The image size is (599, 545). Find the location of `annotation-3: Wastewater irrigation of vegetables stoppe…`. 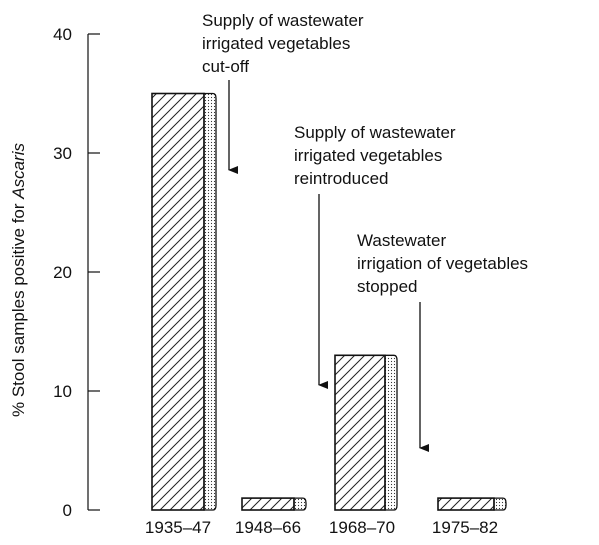

annotation-3: Wastewater irrigation of vegetables stoppe… is located at coordinates (442, 341).